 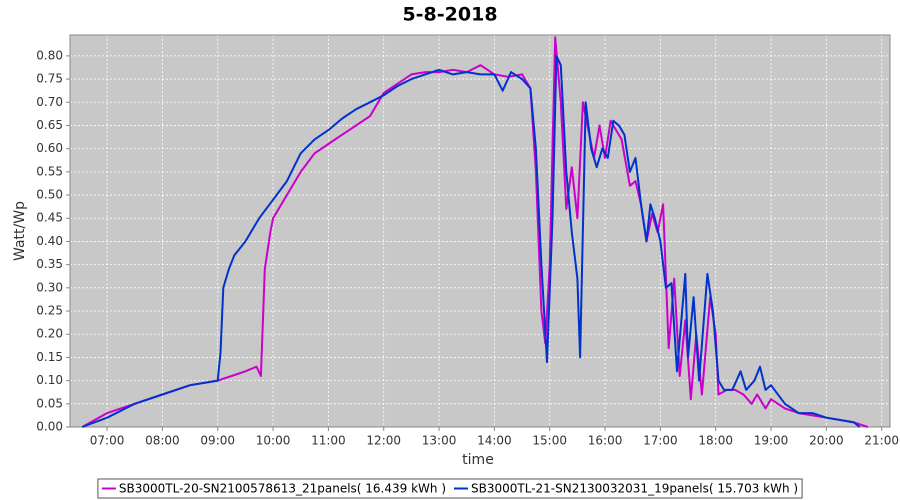 What do you see at coordinates (162, 441) in the screenshot?
I see `x-tick-label: 08:00` at bounding box center [162, 441].